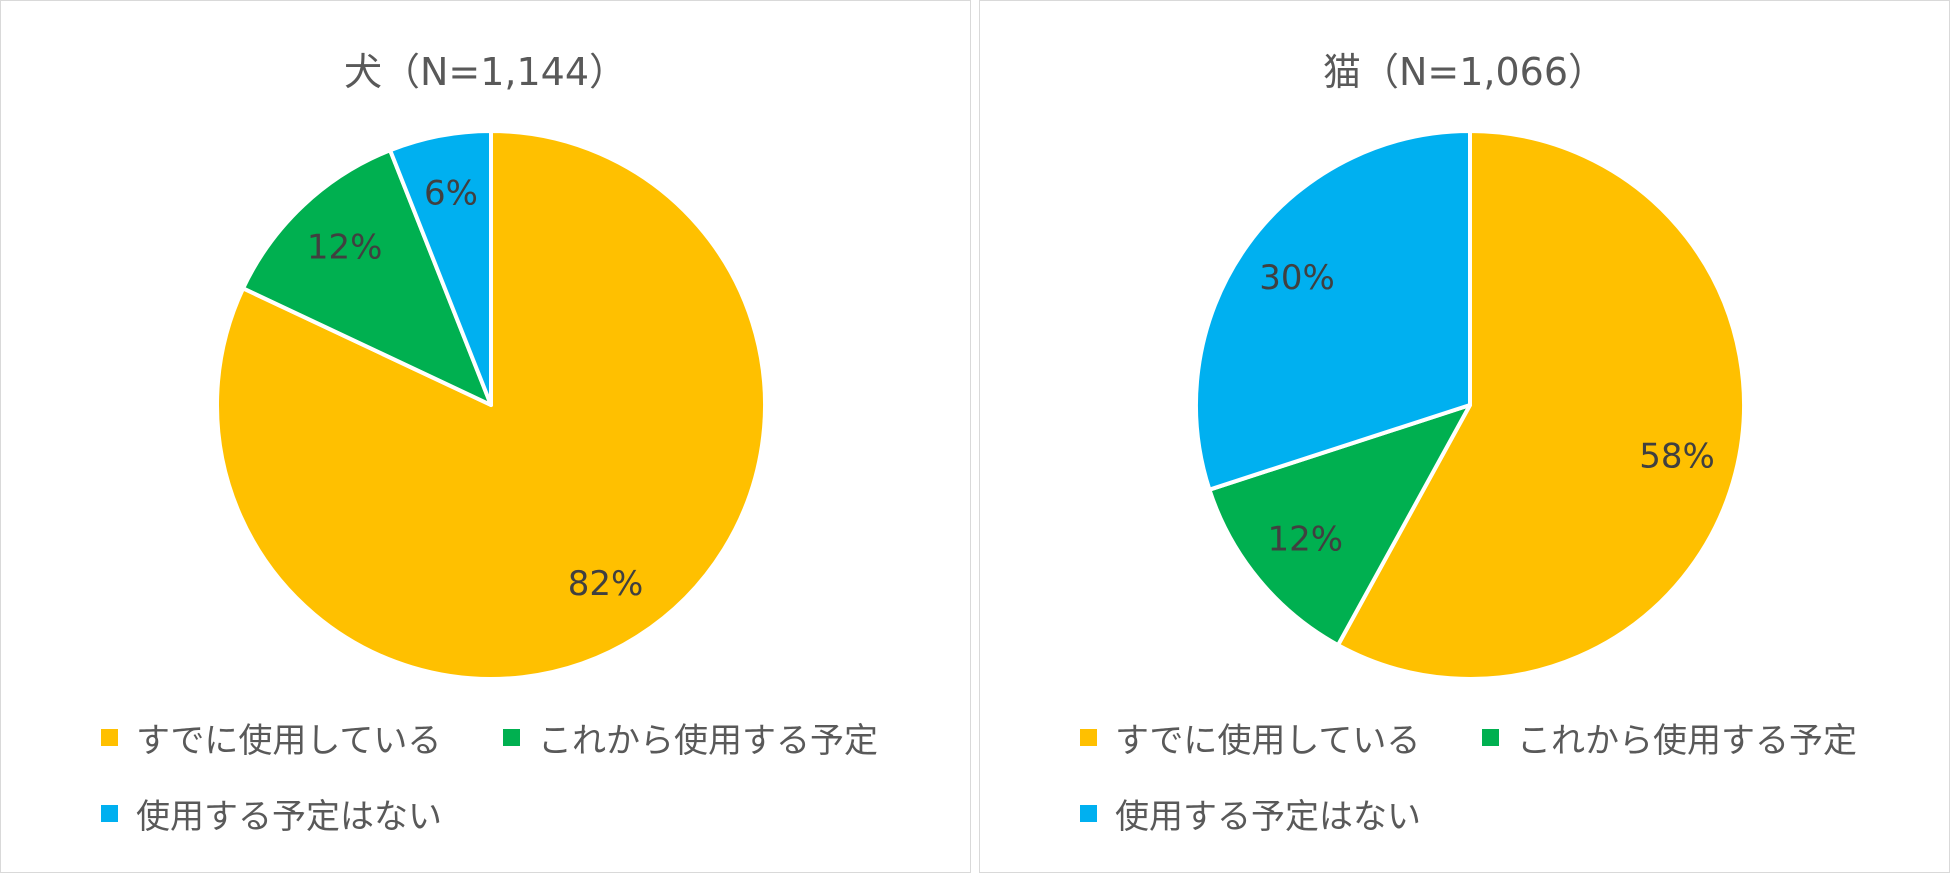 The height and width of the screenshot is (873, 1950). I want to click on pie-data-label: 30%, so click(1297, 278).